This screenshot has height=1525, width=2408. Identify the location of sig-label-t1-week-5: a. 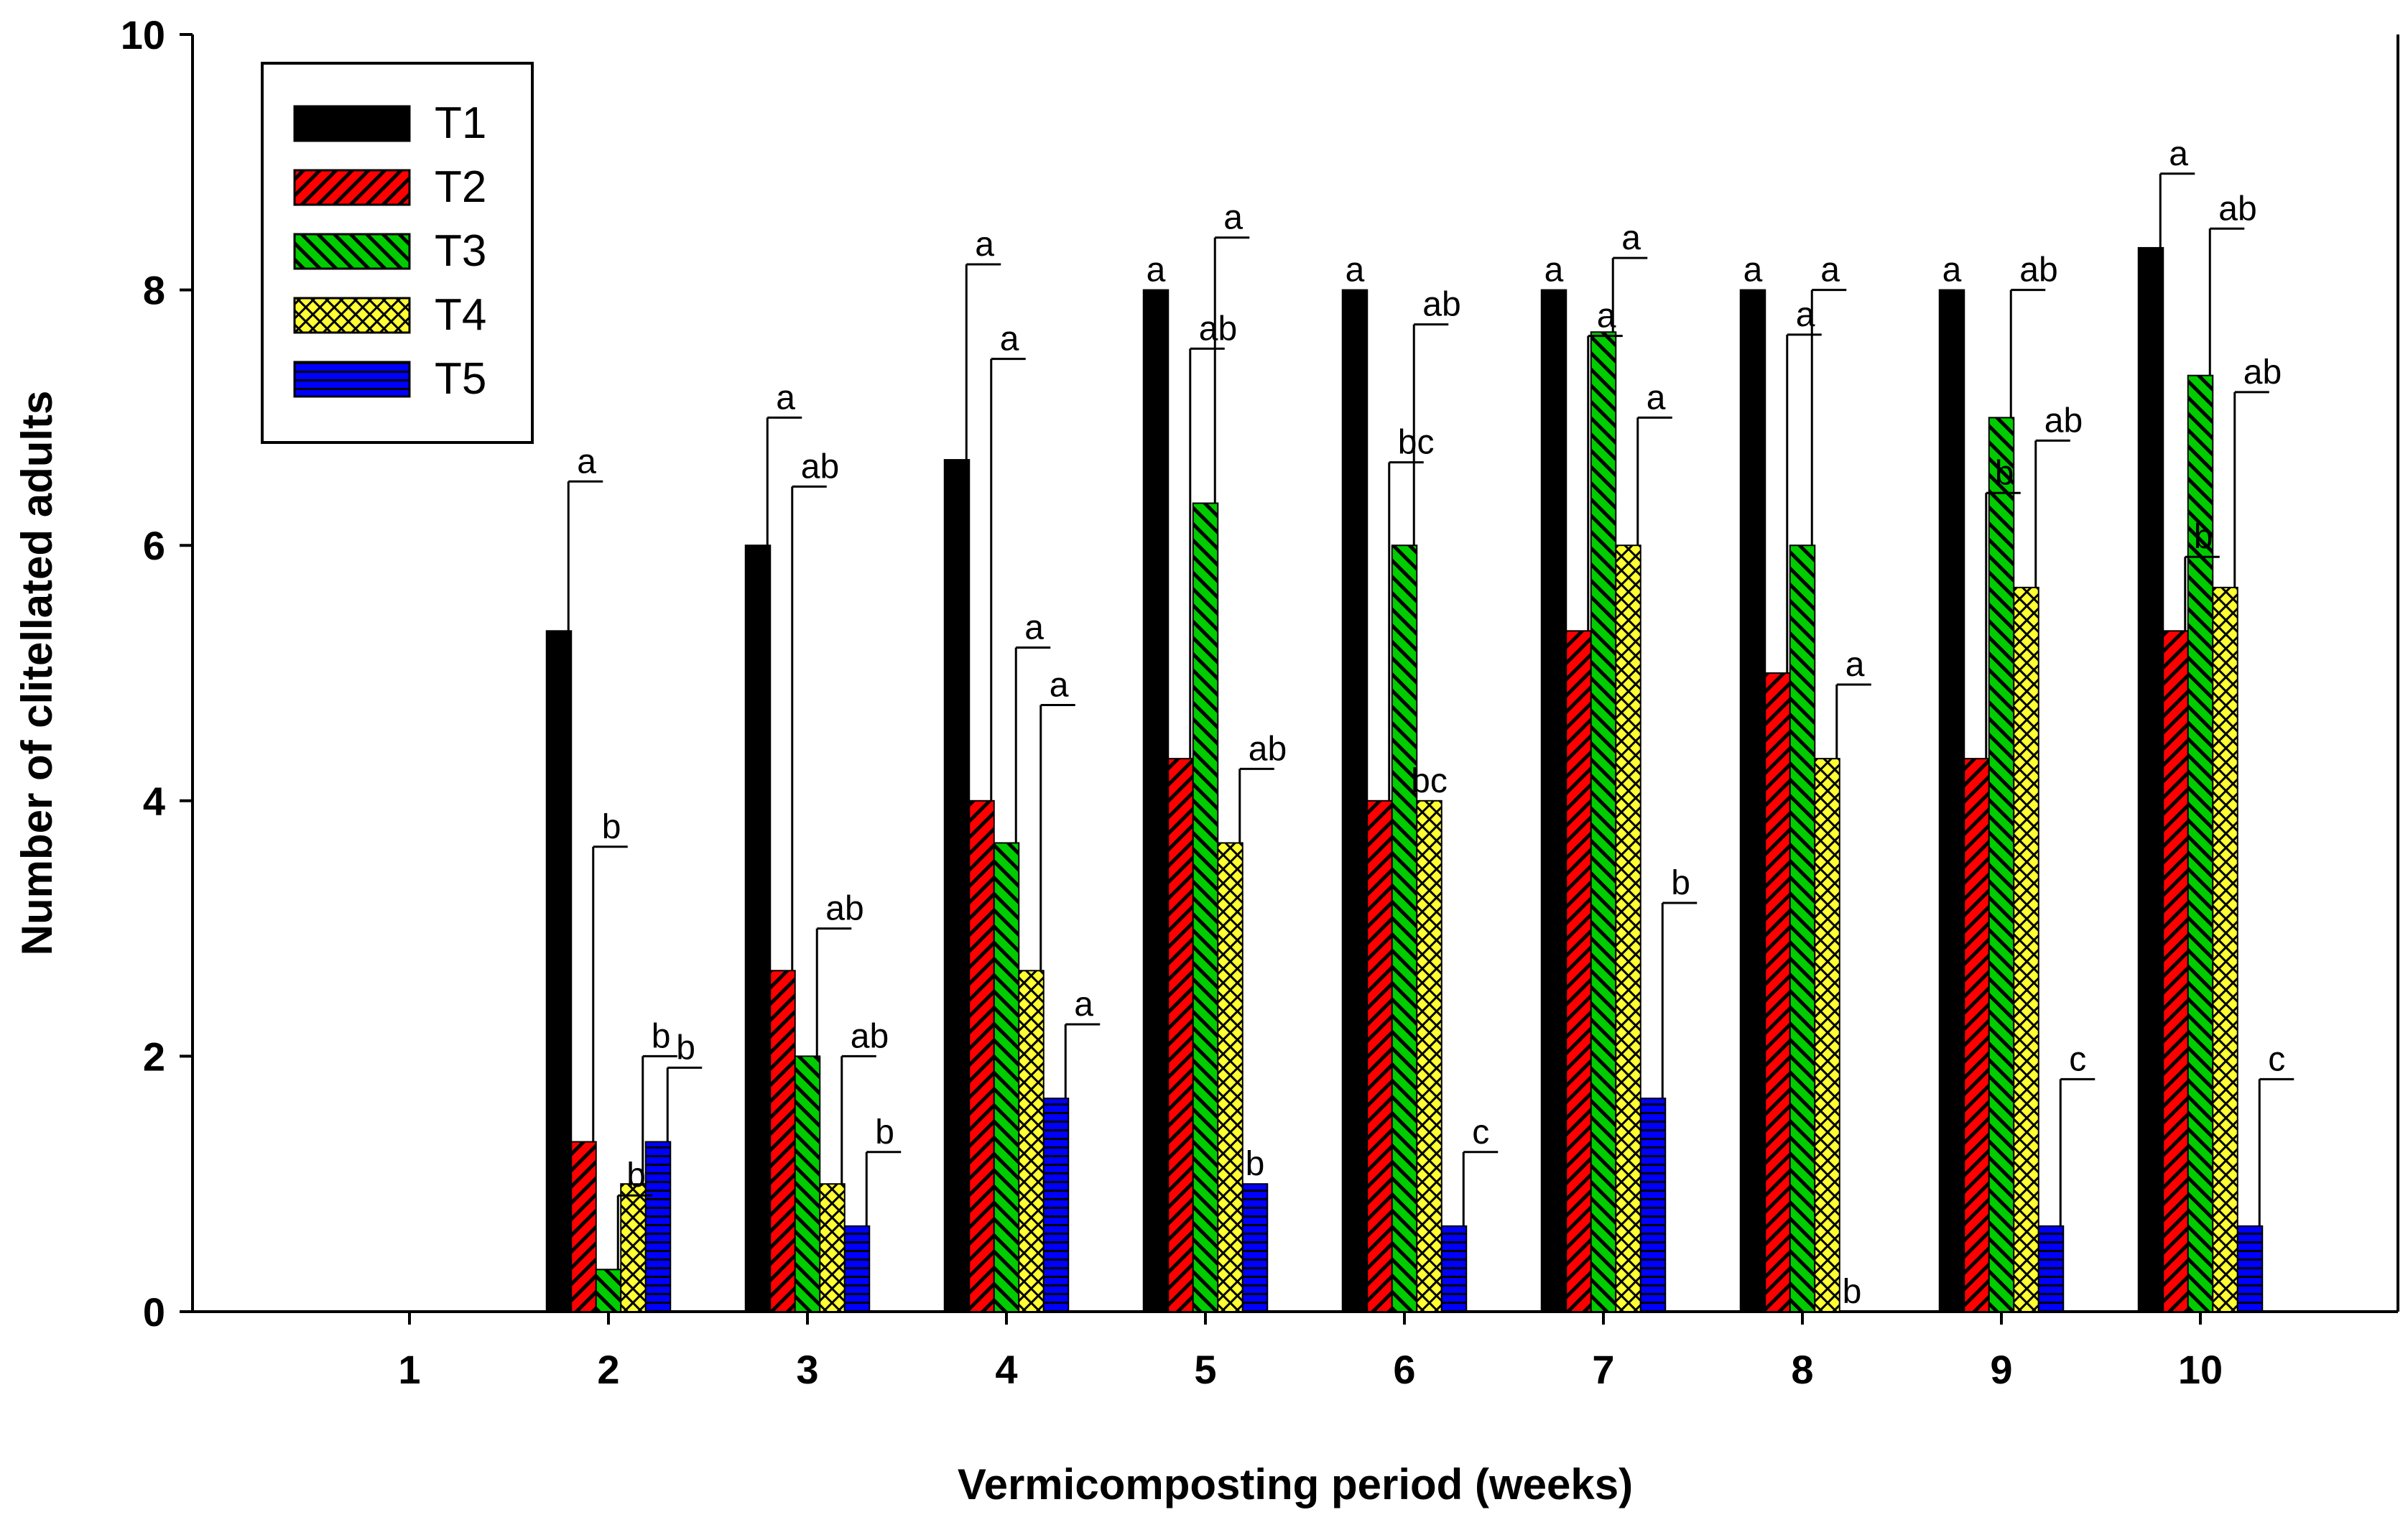
(1156, 270).